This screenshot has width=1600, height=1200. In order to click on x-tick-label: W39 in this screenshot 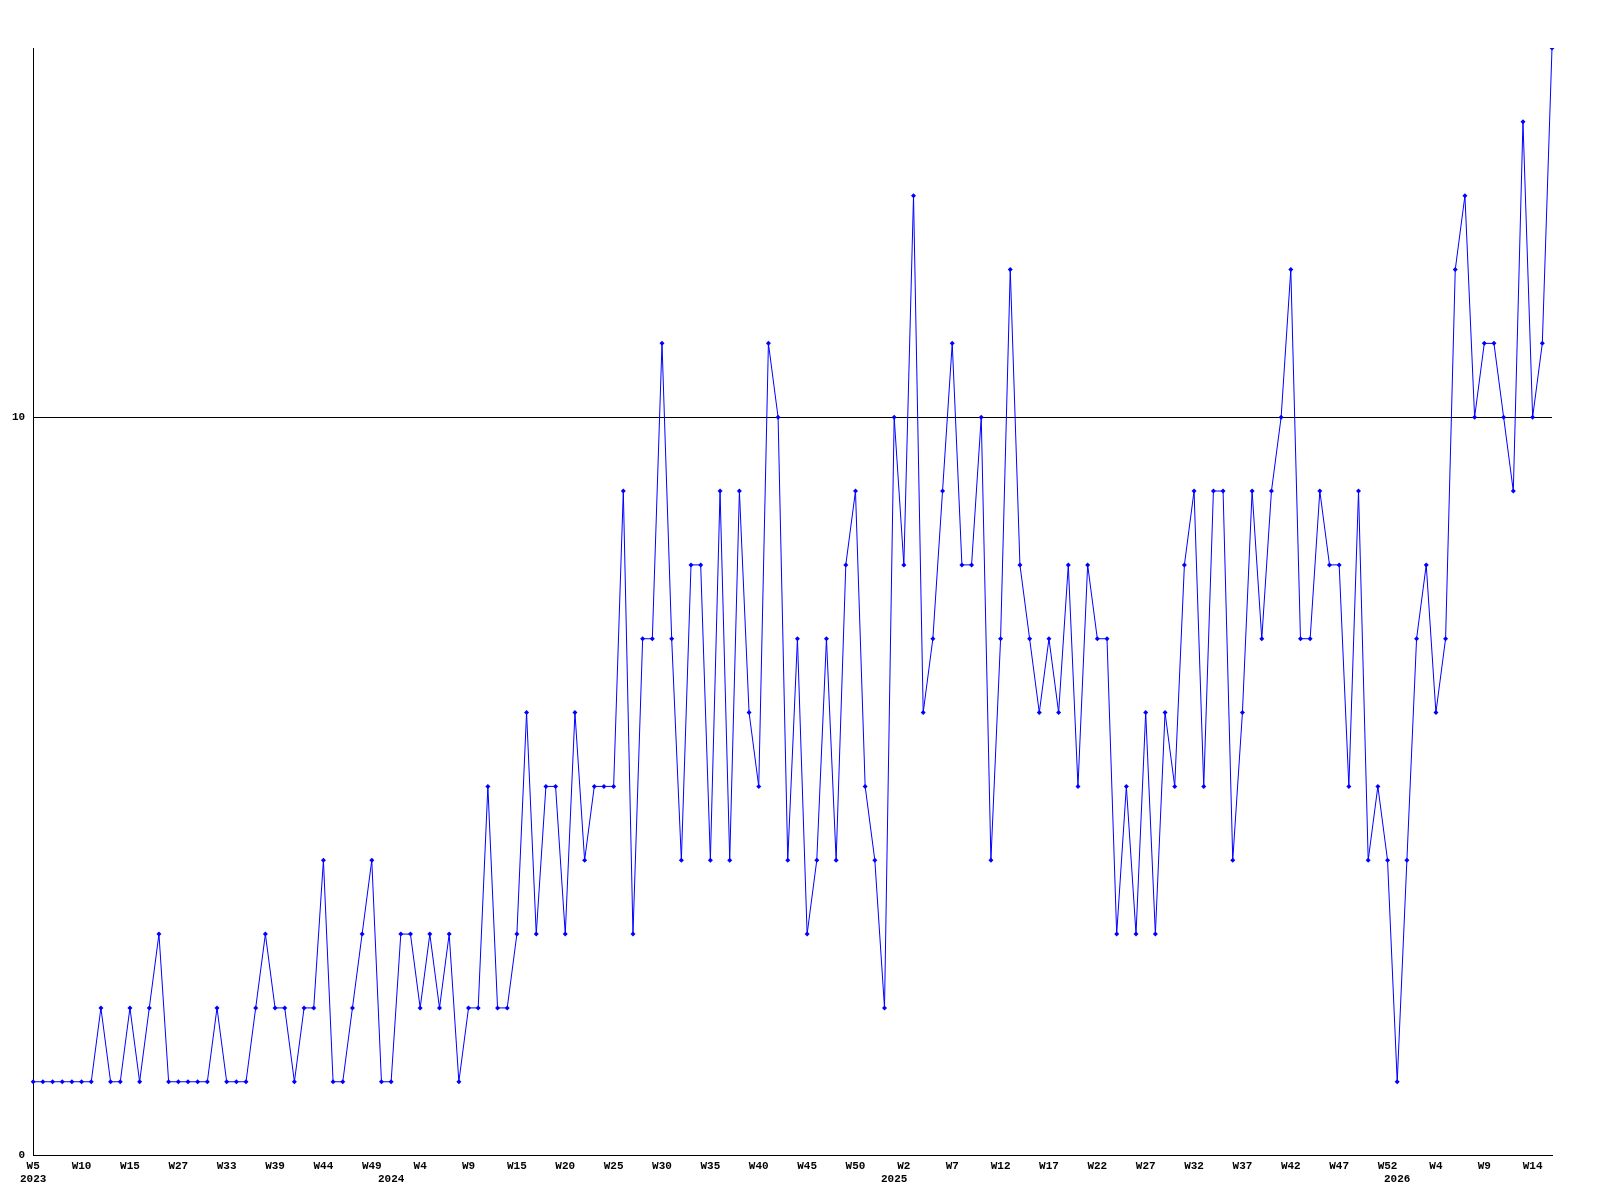, I will do `click(275, 1165)`.